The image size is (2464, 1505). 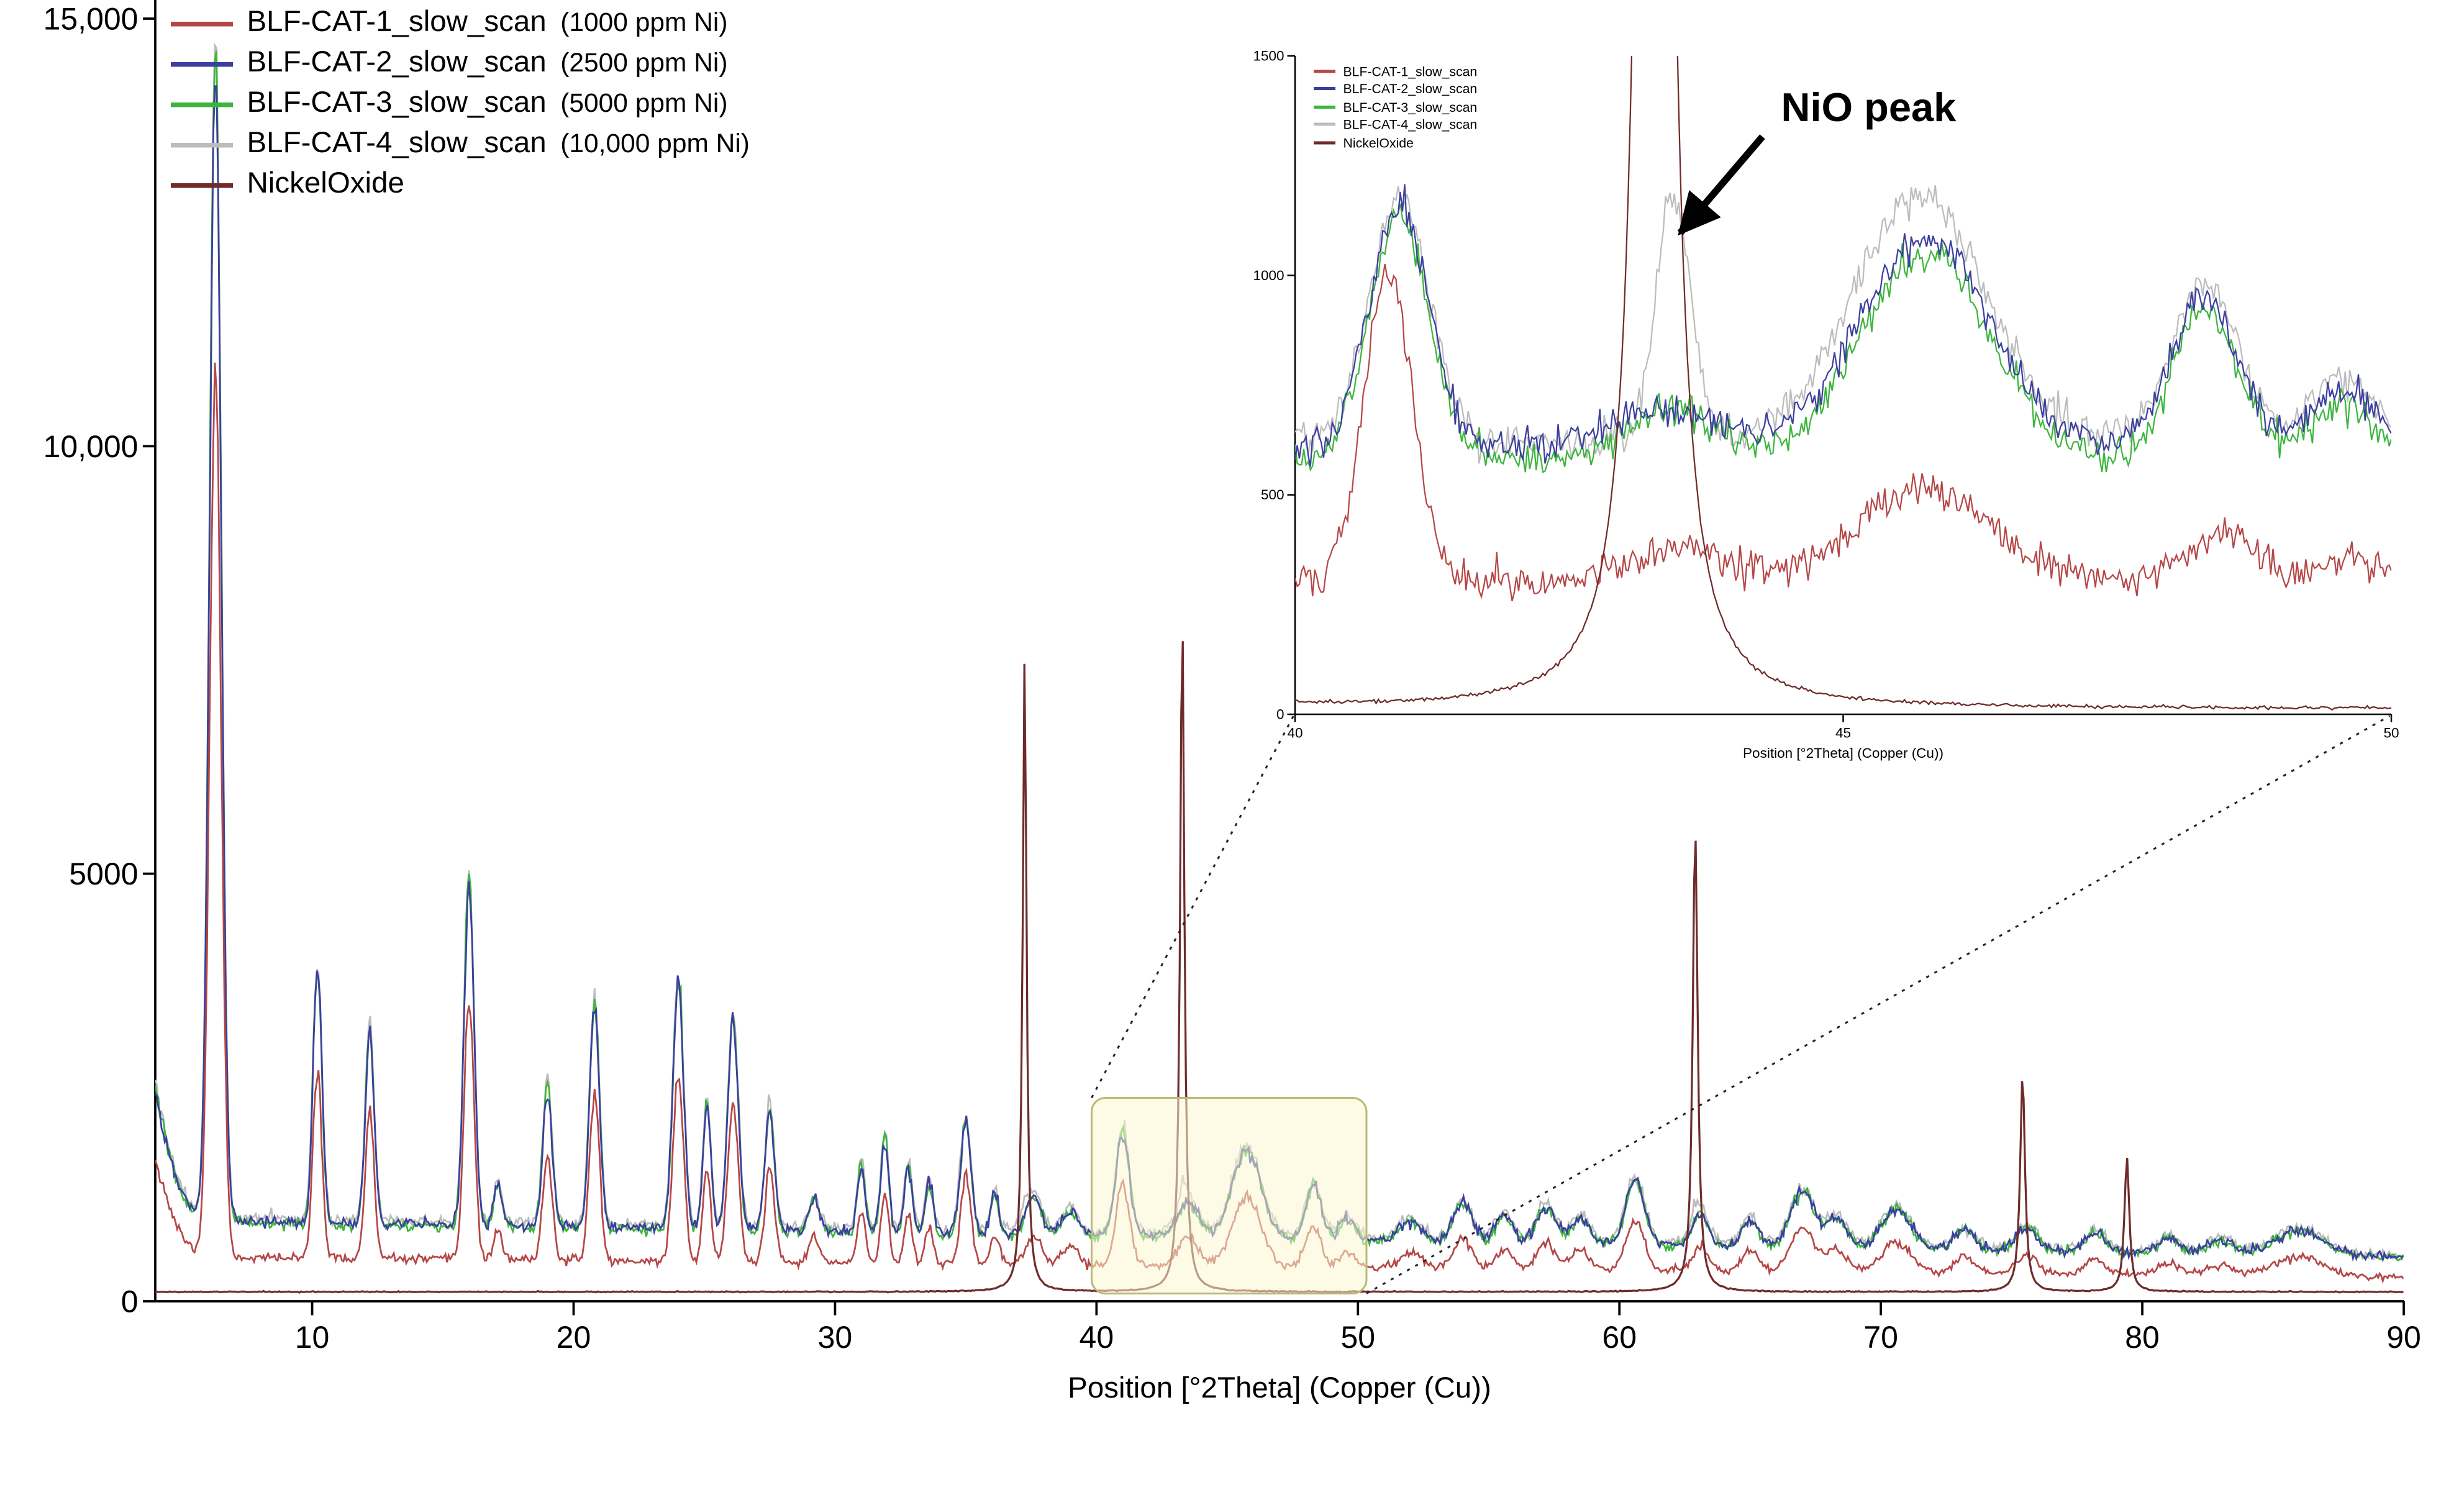 I want to click on highlight-region, so click(x=1229, y=1195).